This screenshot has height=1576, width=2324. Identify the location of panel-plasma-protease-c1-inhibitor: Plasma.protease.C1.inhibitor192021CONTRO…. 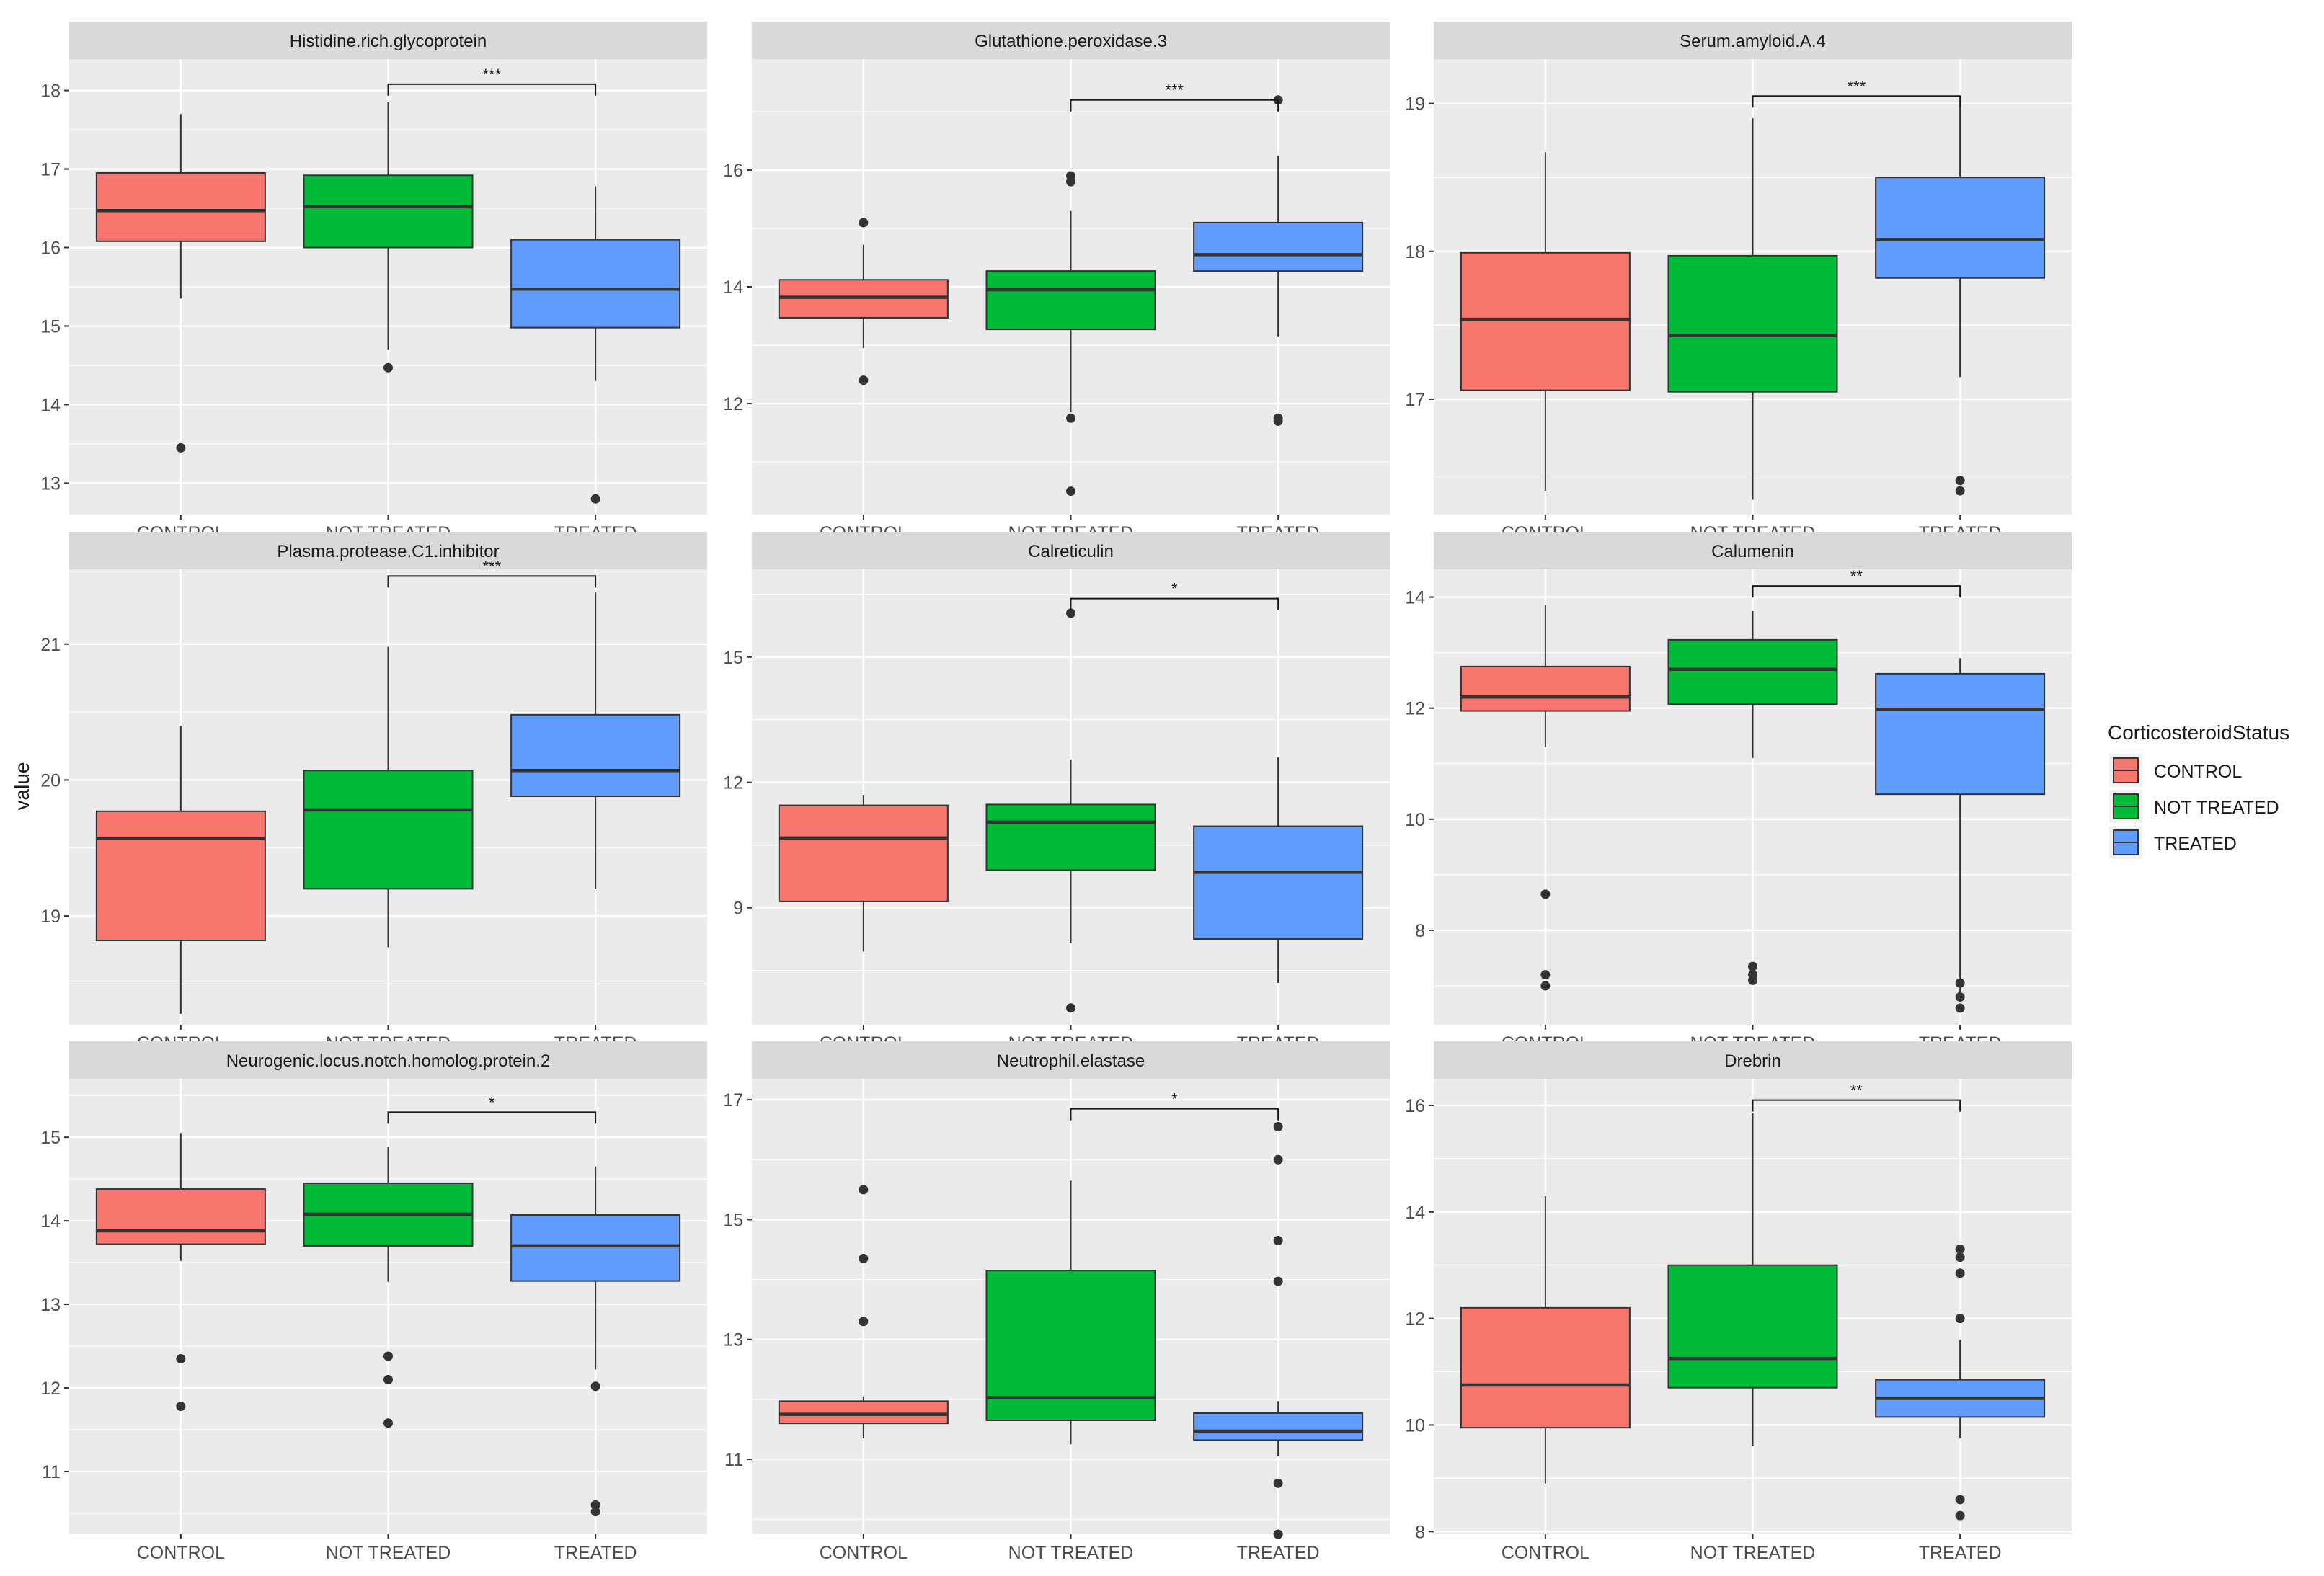
(373, 793).